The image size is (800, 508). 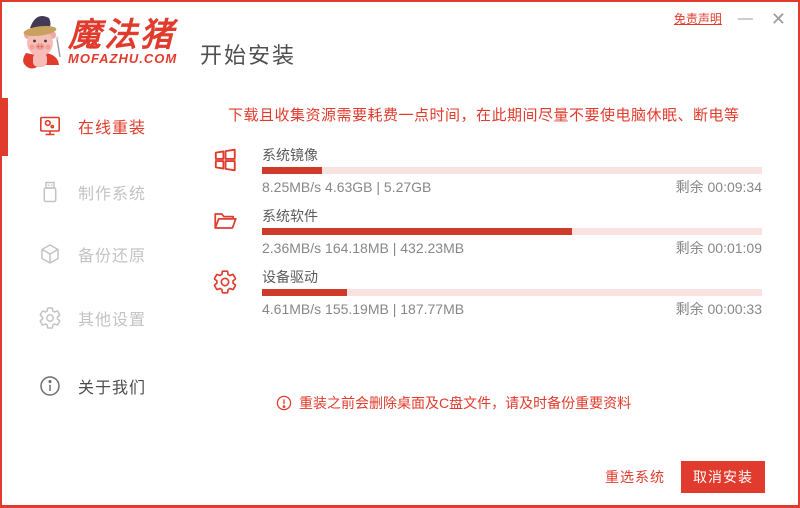 I want to click on download-notice: 下载且收集资源需要耗费一点时间，在此期间尽量不要使电脑休眠、断电等, so click(x=484, y=115).